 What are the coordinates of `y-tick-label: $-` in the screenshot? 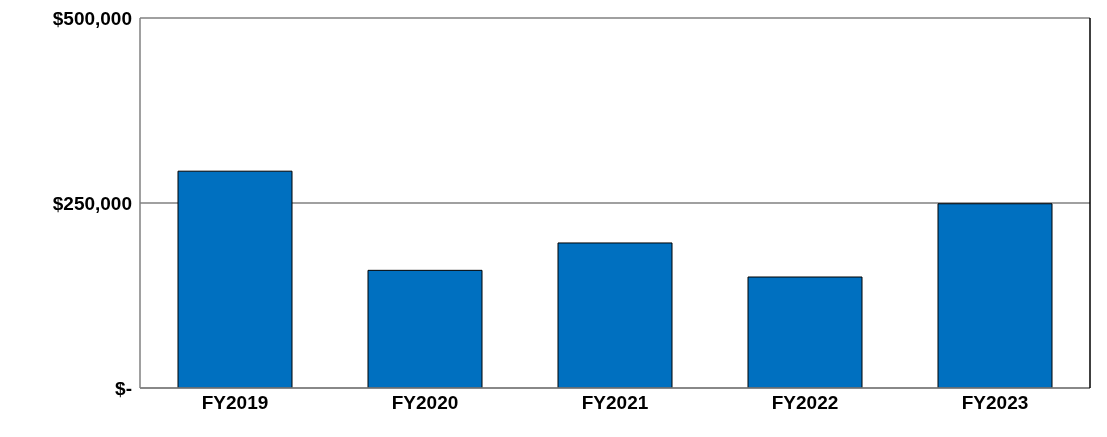 It's located at (123, 388).